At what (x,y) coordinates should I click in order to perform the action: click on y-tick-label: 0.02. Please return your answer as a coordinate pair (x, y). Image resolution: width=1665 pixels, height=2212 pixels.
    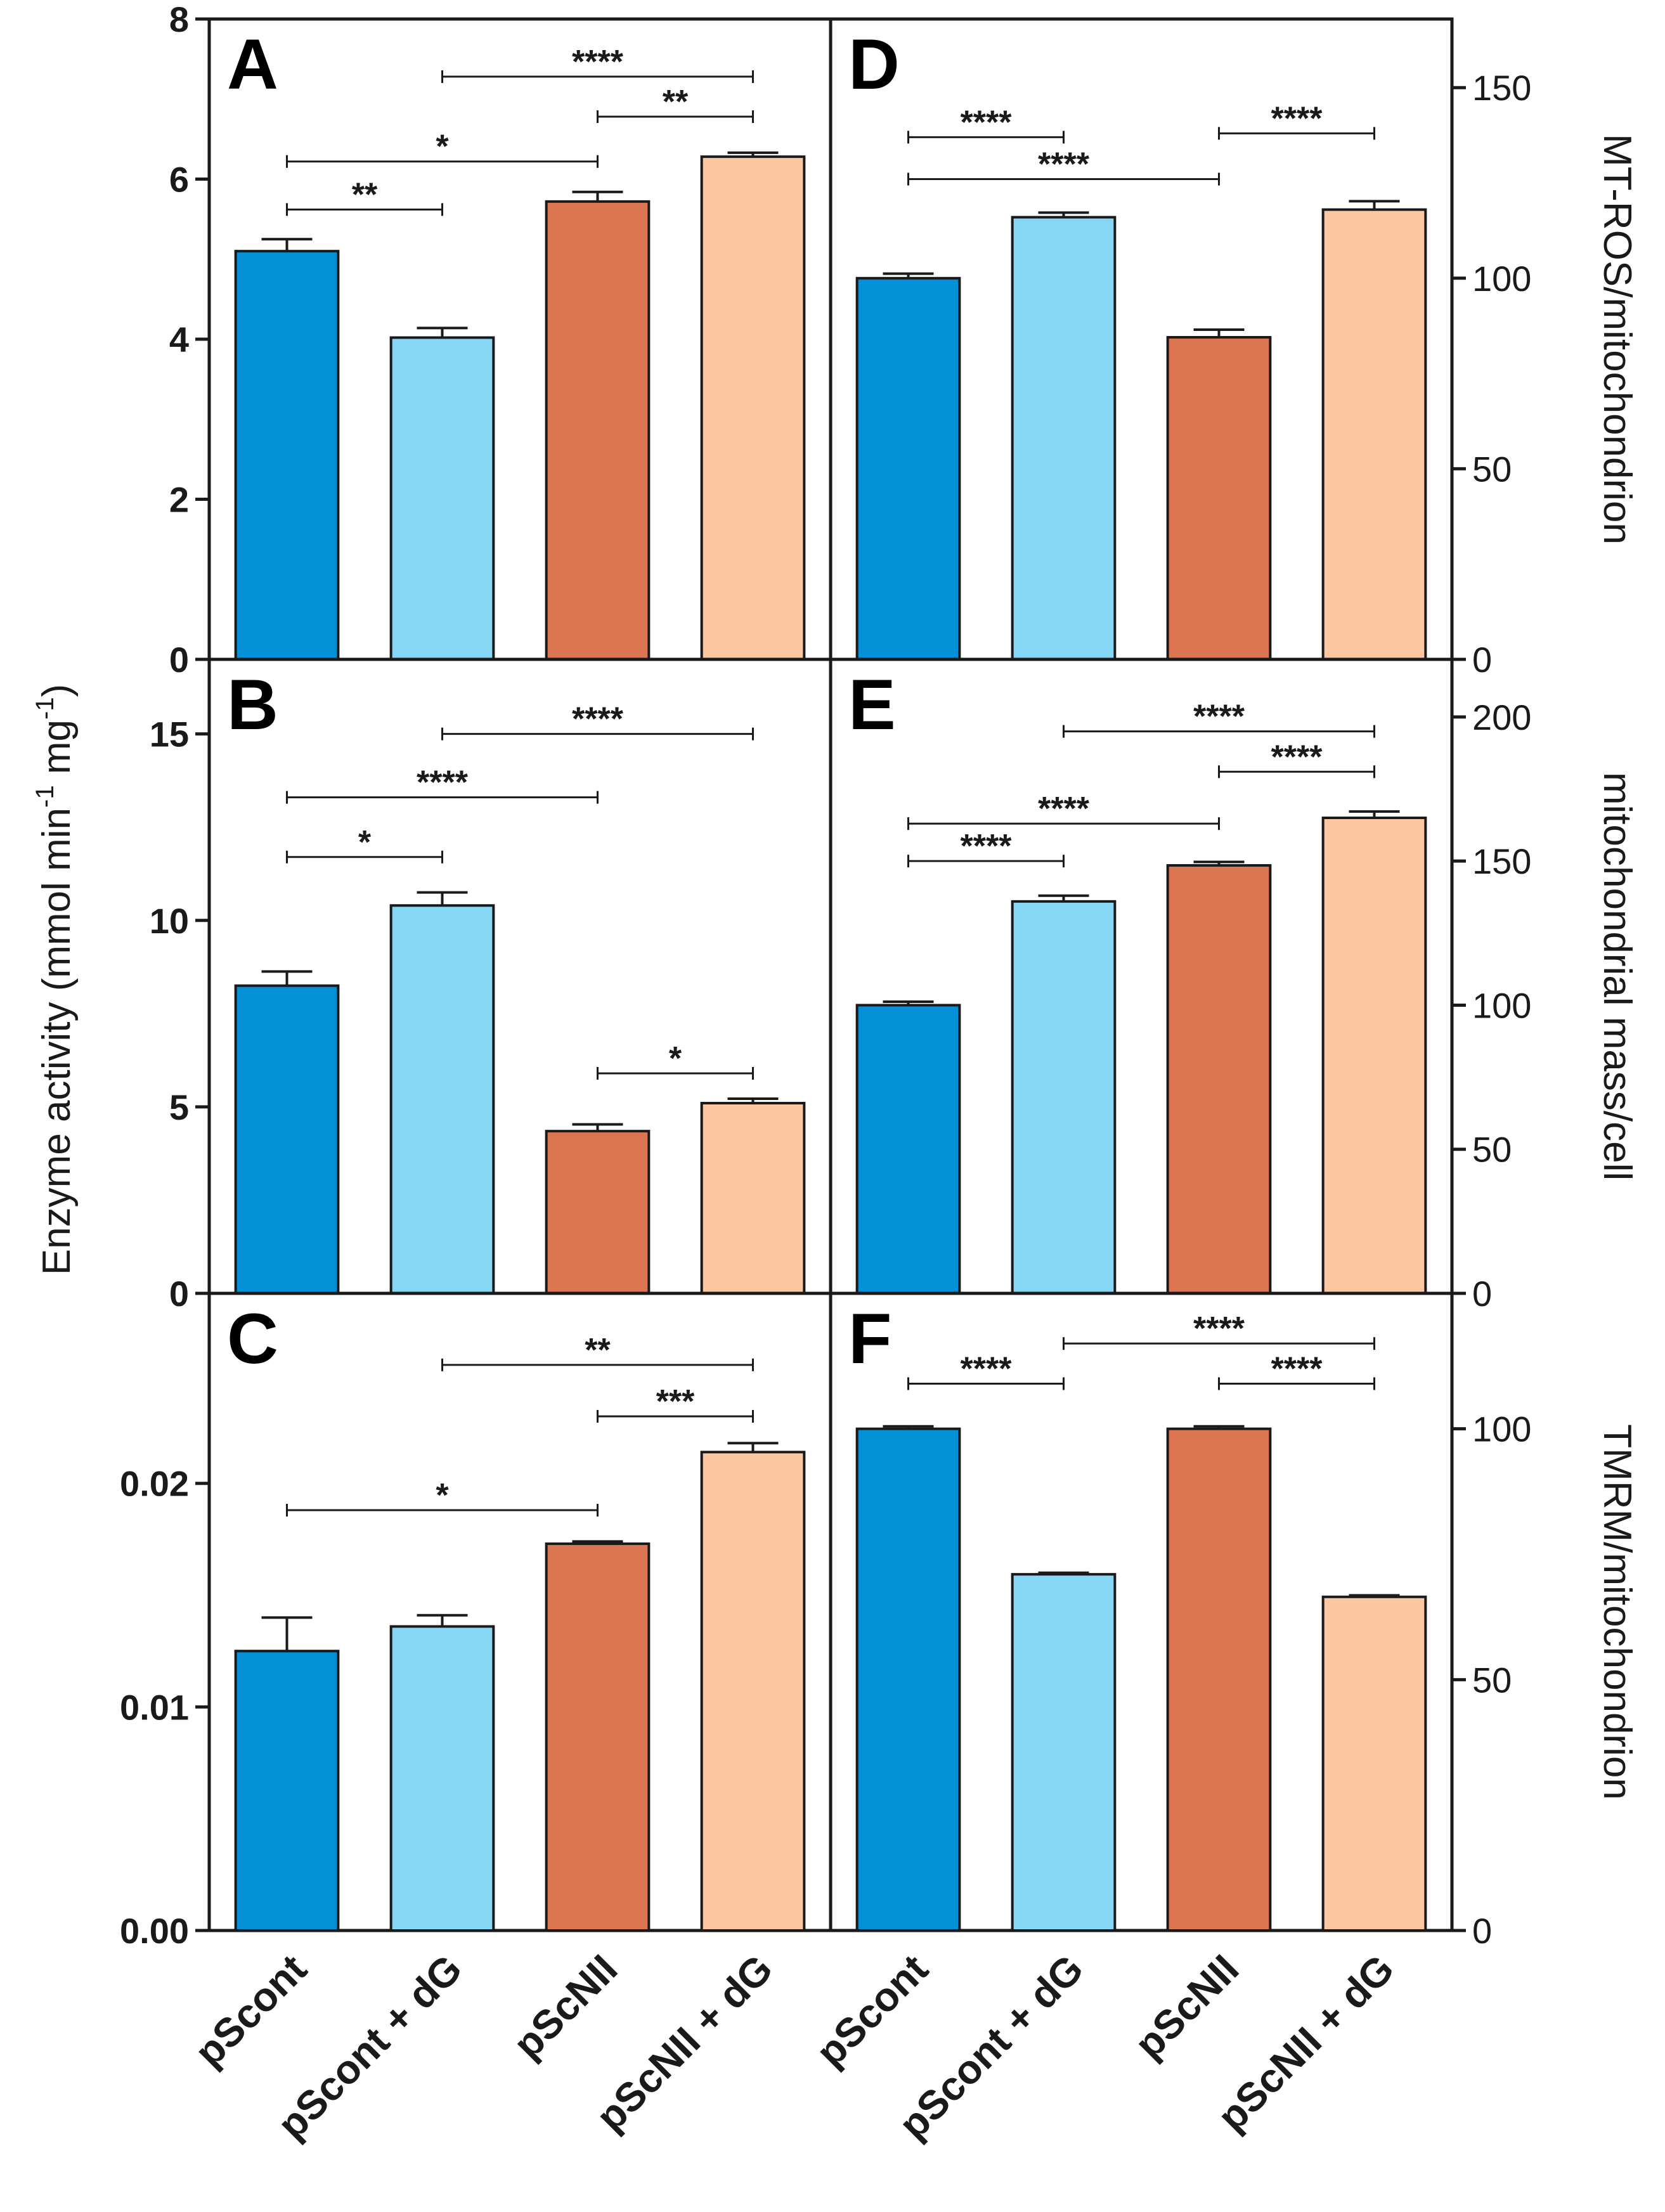
    Looking at the image, I should click on (154, 1484).